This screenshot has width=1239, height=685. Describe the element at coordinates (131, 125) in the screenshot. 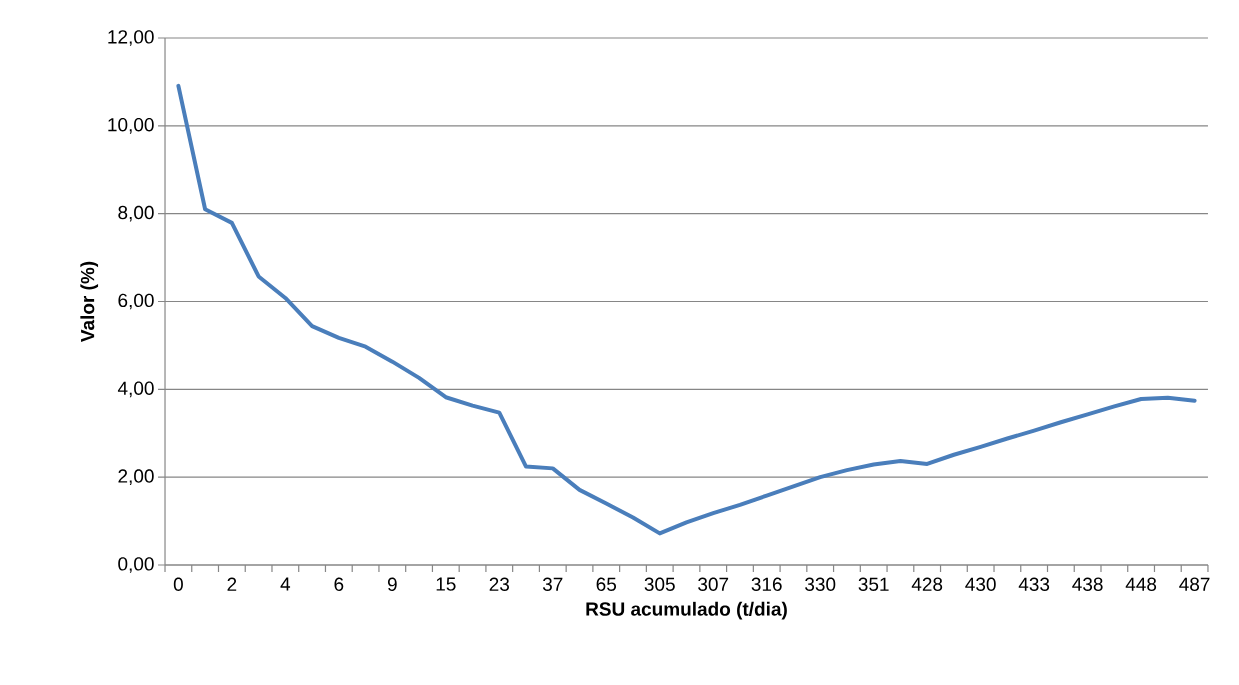

I see `y-tick-label: 10,00` at that location.